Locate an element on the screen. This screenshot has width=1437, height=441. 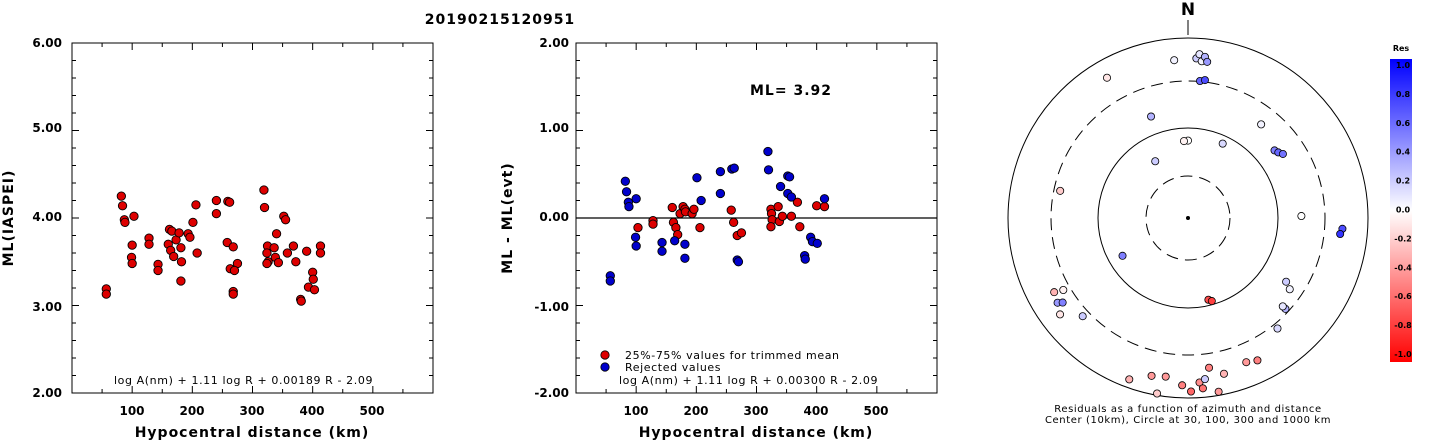
ml-value-annotation: ML= 3.92 is located at coordinates (791, 91).